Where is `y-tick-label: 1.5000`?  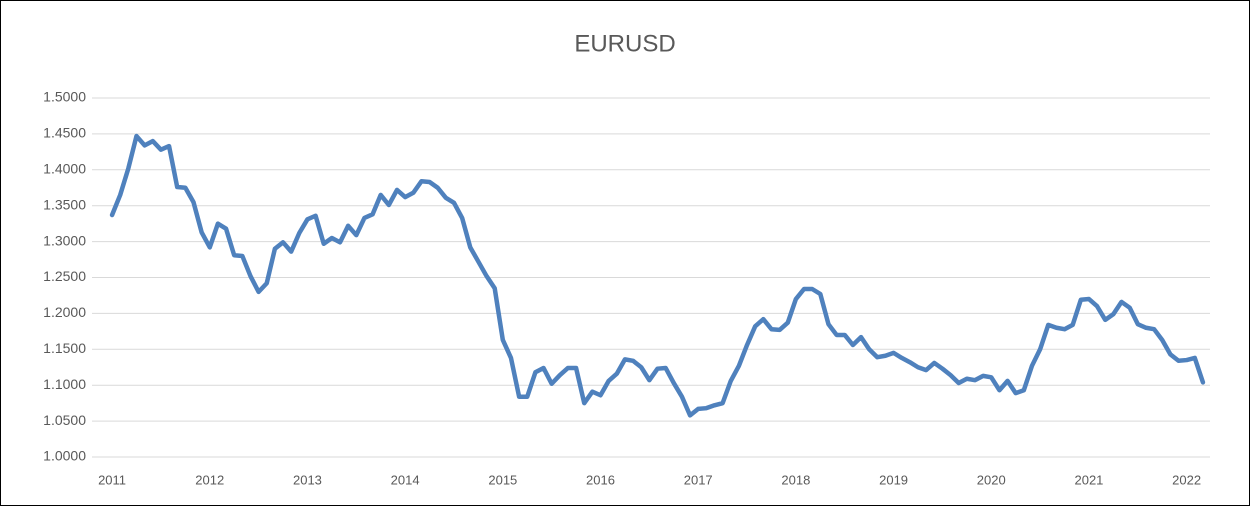
y-tick-label: 1.5000 is located at coordinates (64, 97).